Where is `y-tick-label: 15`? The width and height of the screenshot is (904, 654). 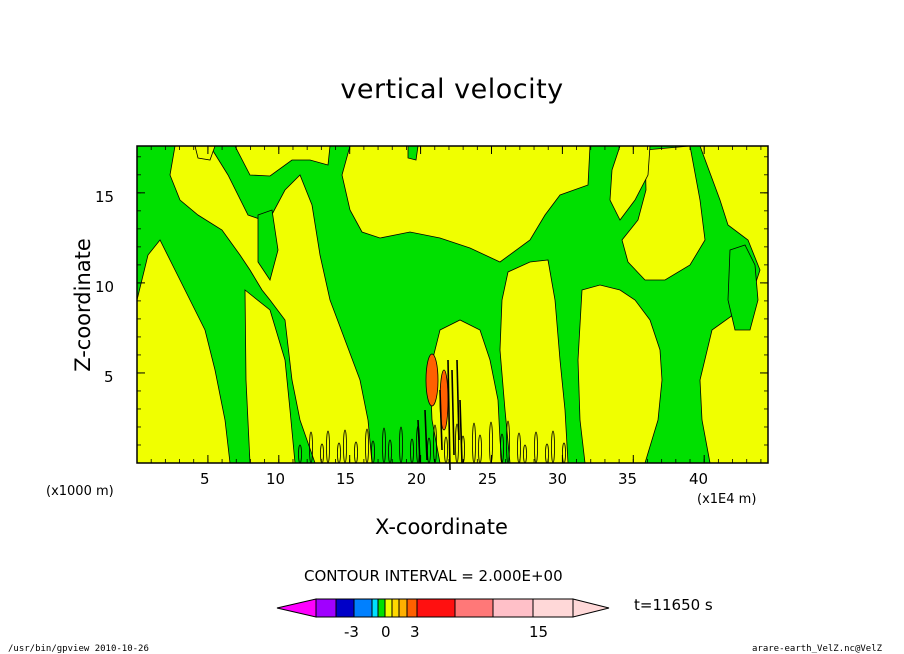
y-tick-label: 15 is located at coordinates (105, 197).